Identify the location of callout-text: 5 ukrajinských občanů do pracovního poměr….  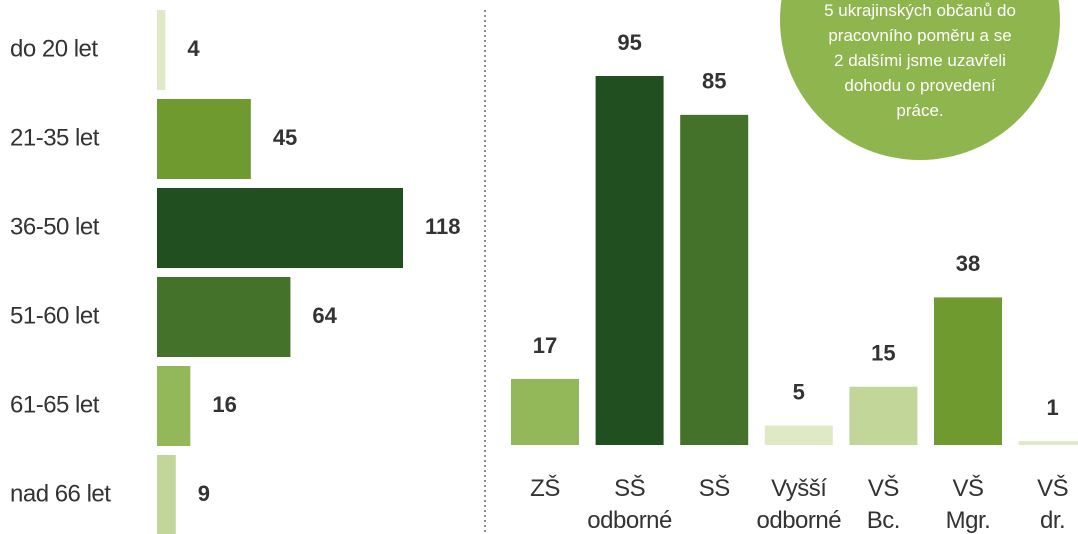
(920, 60).